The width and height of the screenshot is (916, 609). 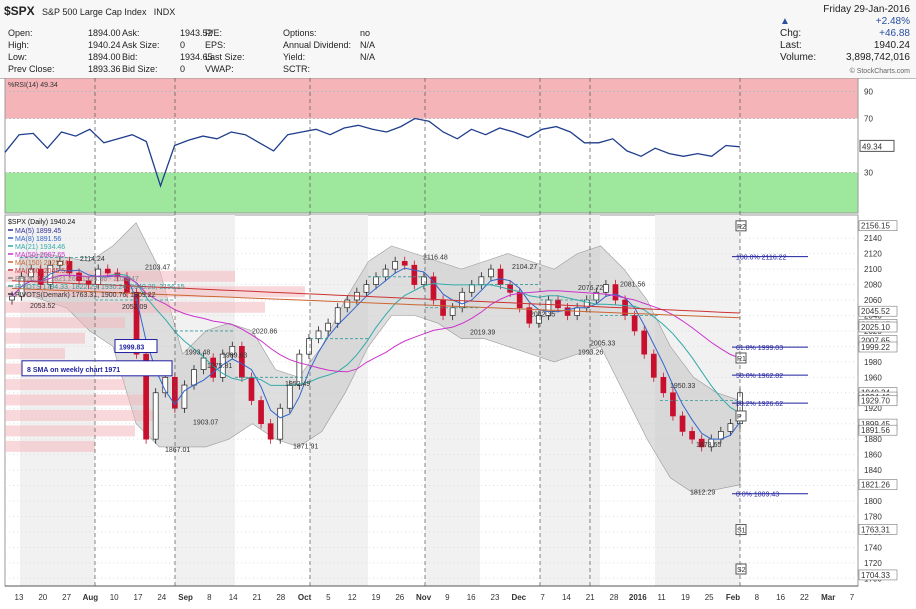 I want to click on x-tick-label: 25, so click(x=709, y=597).